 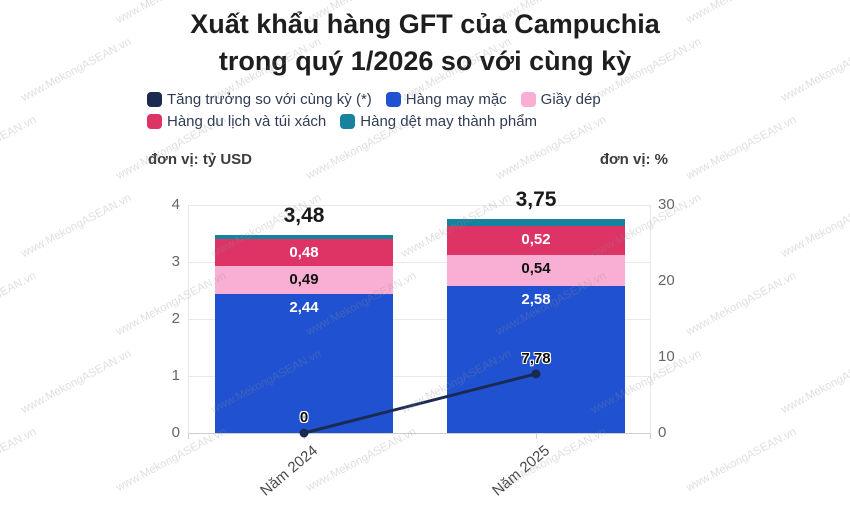 I want to click on chart-title-line2: trong quý 1/2026 so với cùng kỳ, so click(x=425, y=61).